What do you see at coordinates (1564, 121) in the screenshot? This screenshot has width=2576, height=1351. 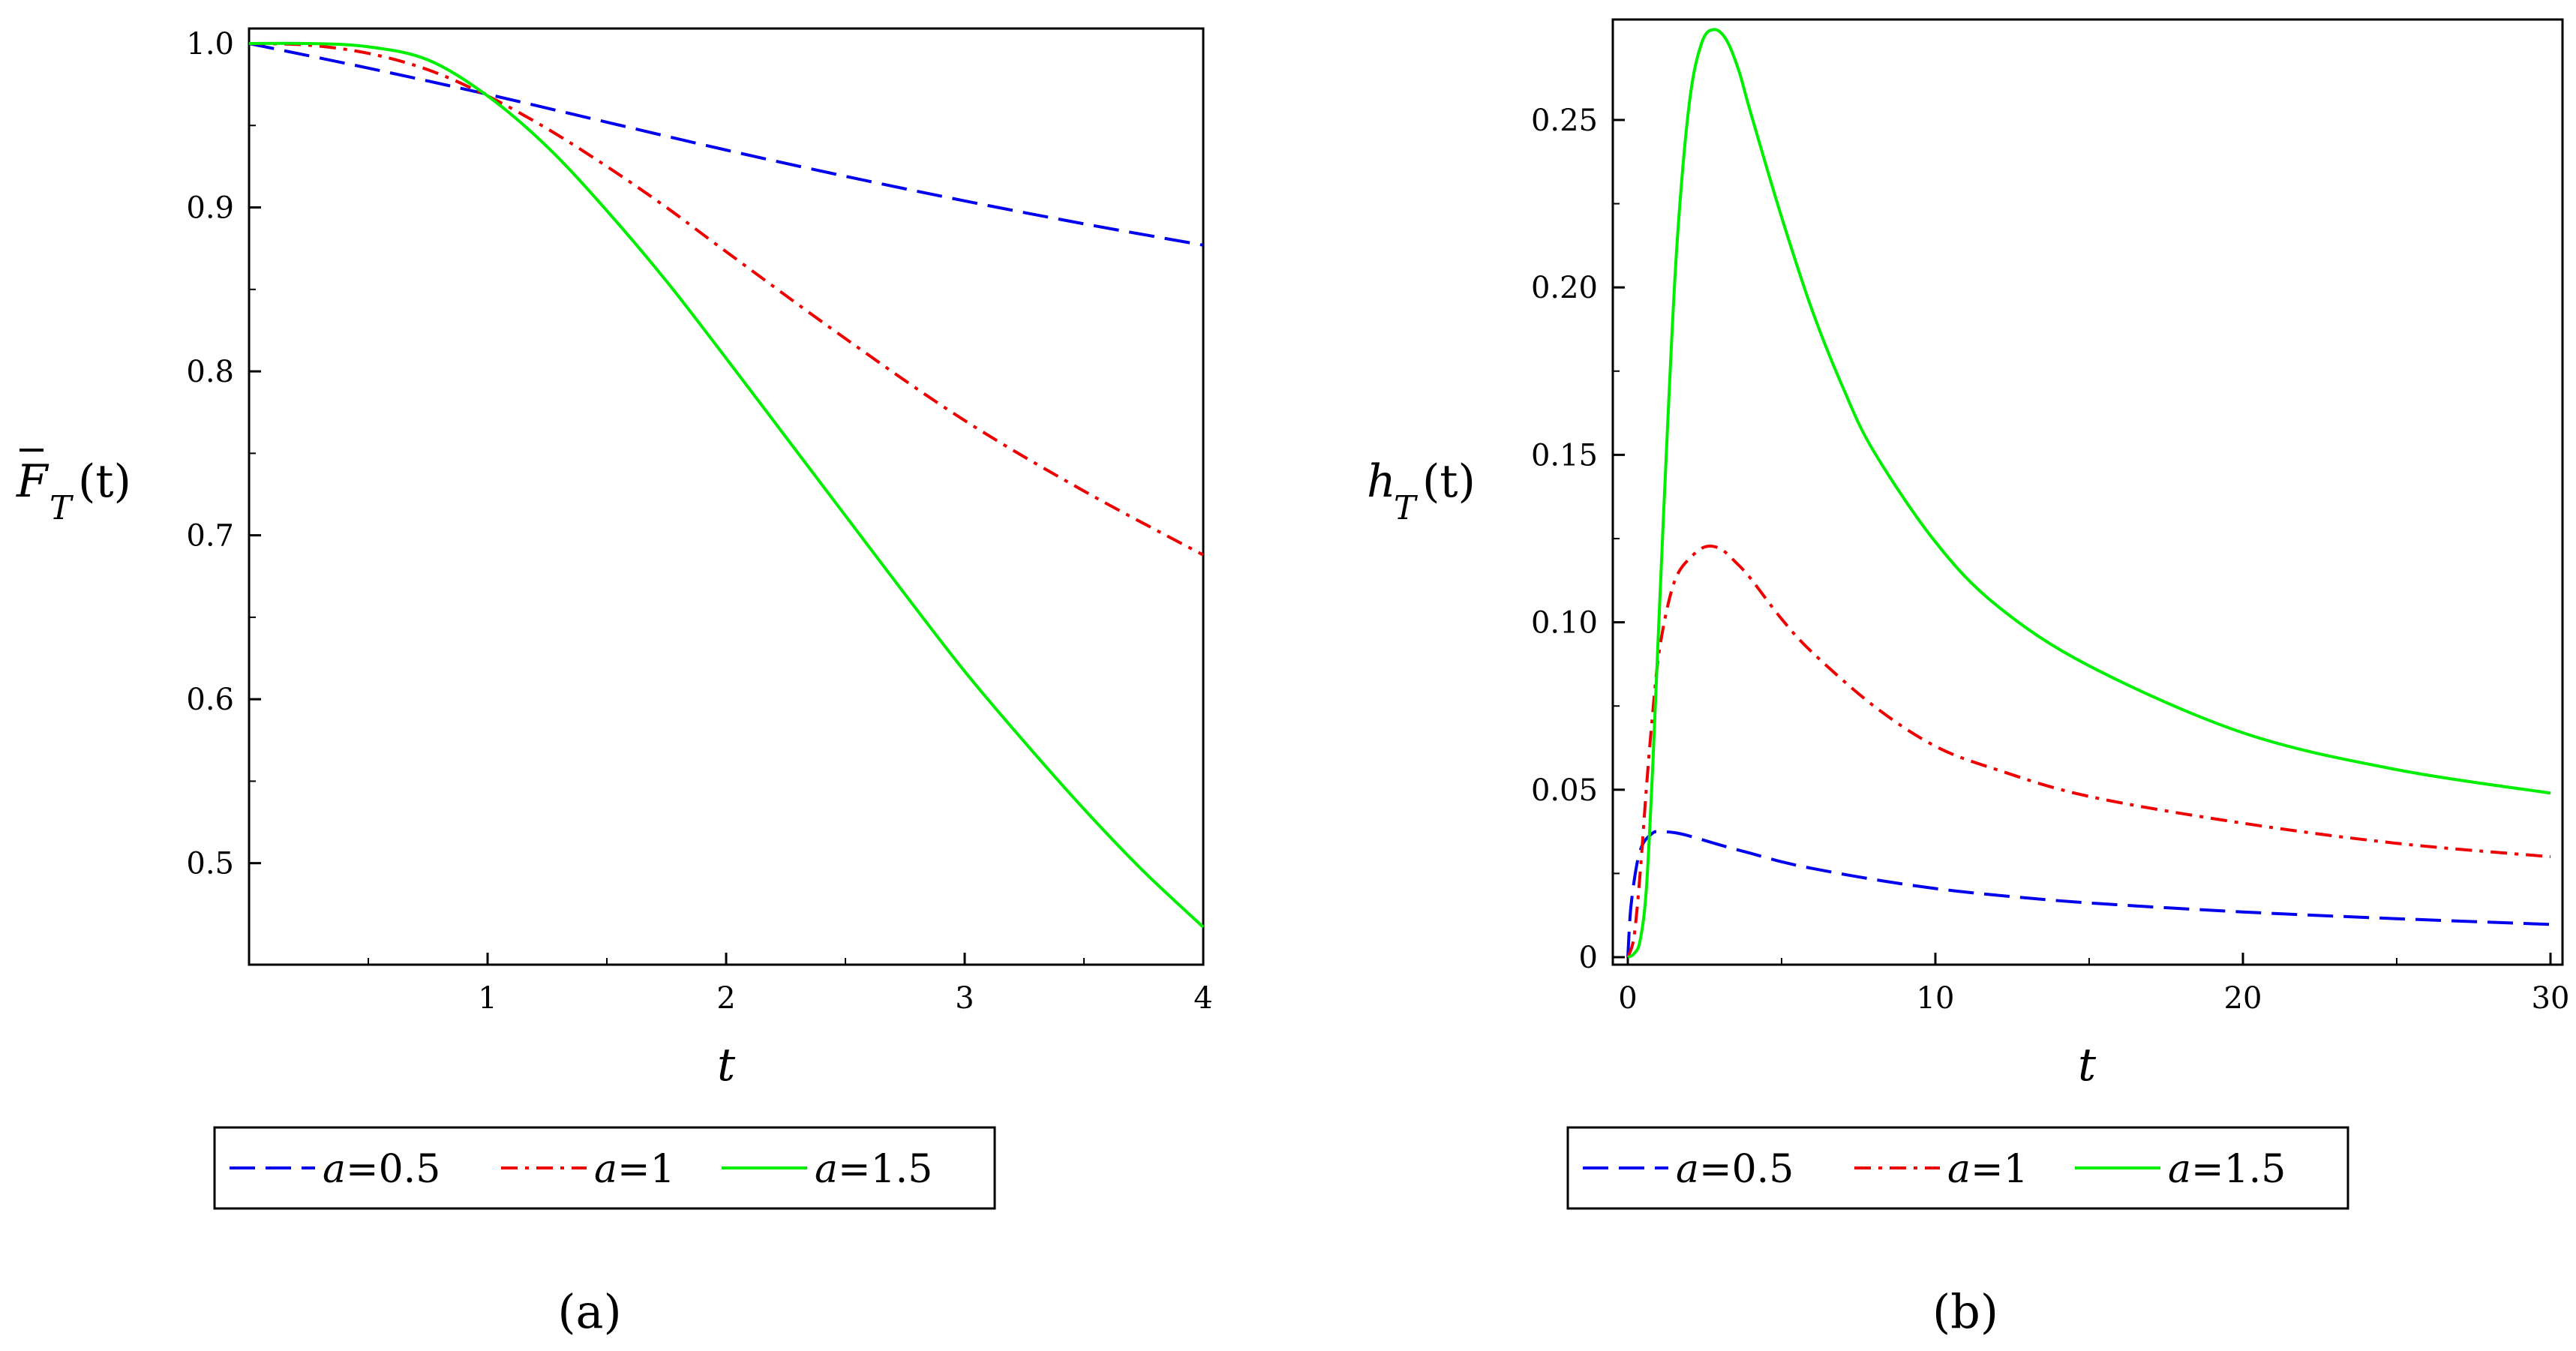 I see `panel-b-y-tick-label: 0.25` at bounding box center [1564, 121].